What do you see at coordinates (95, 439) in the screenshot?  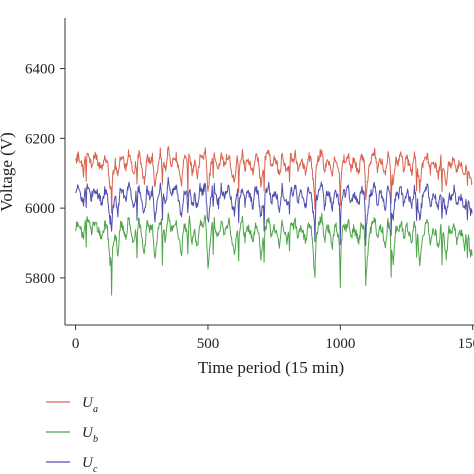 I see `legend-subscript-b: b` at bounding box center [95, 439].